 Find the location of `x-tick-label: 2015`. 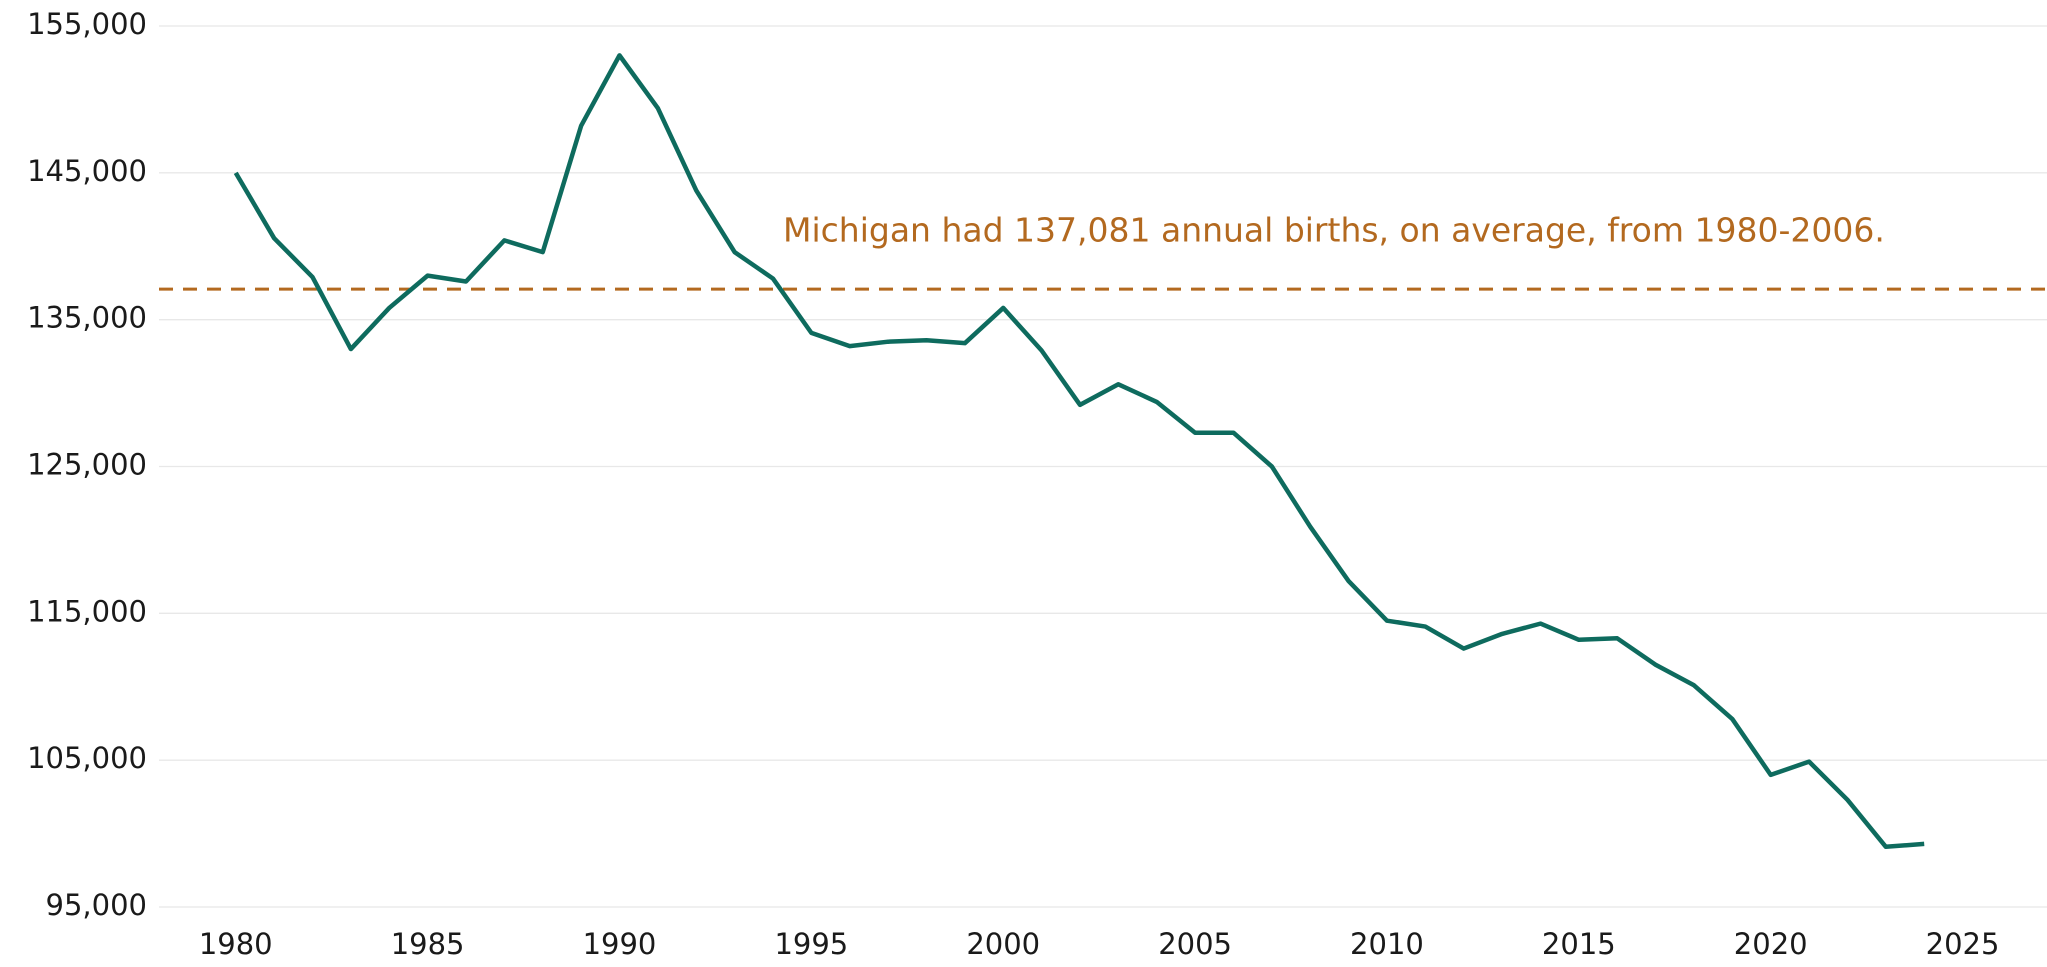

x-tick-label: 2015 is located at coordinates (1579, 944).